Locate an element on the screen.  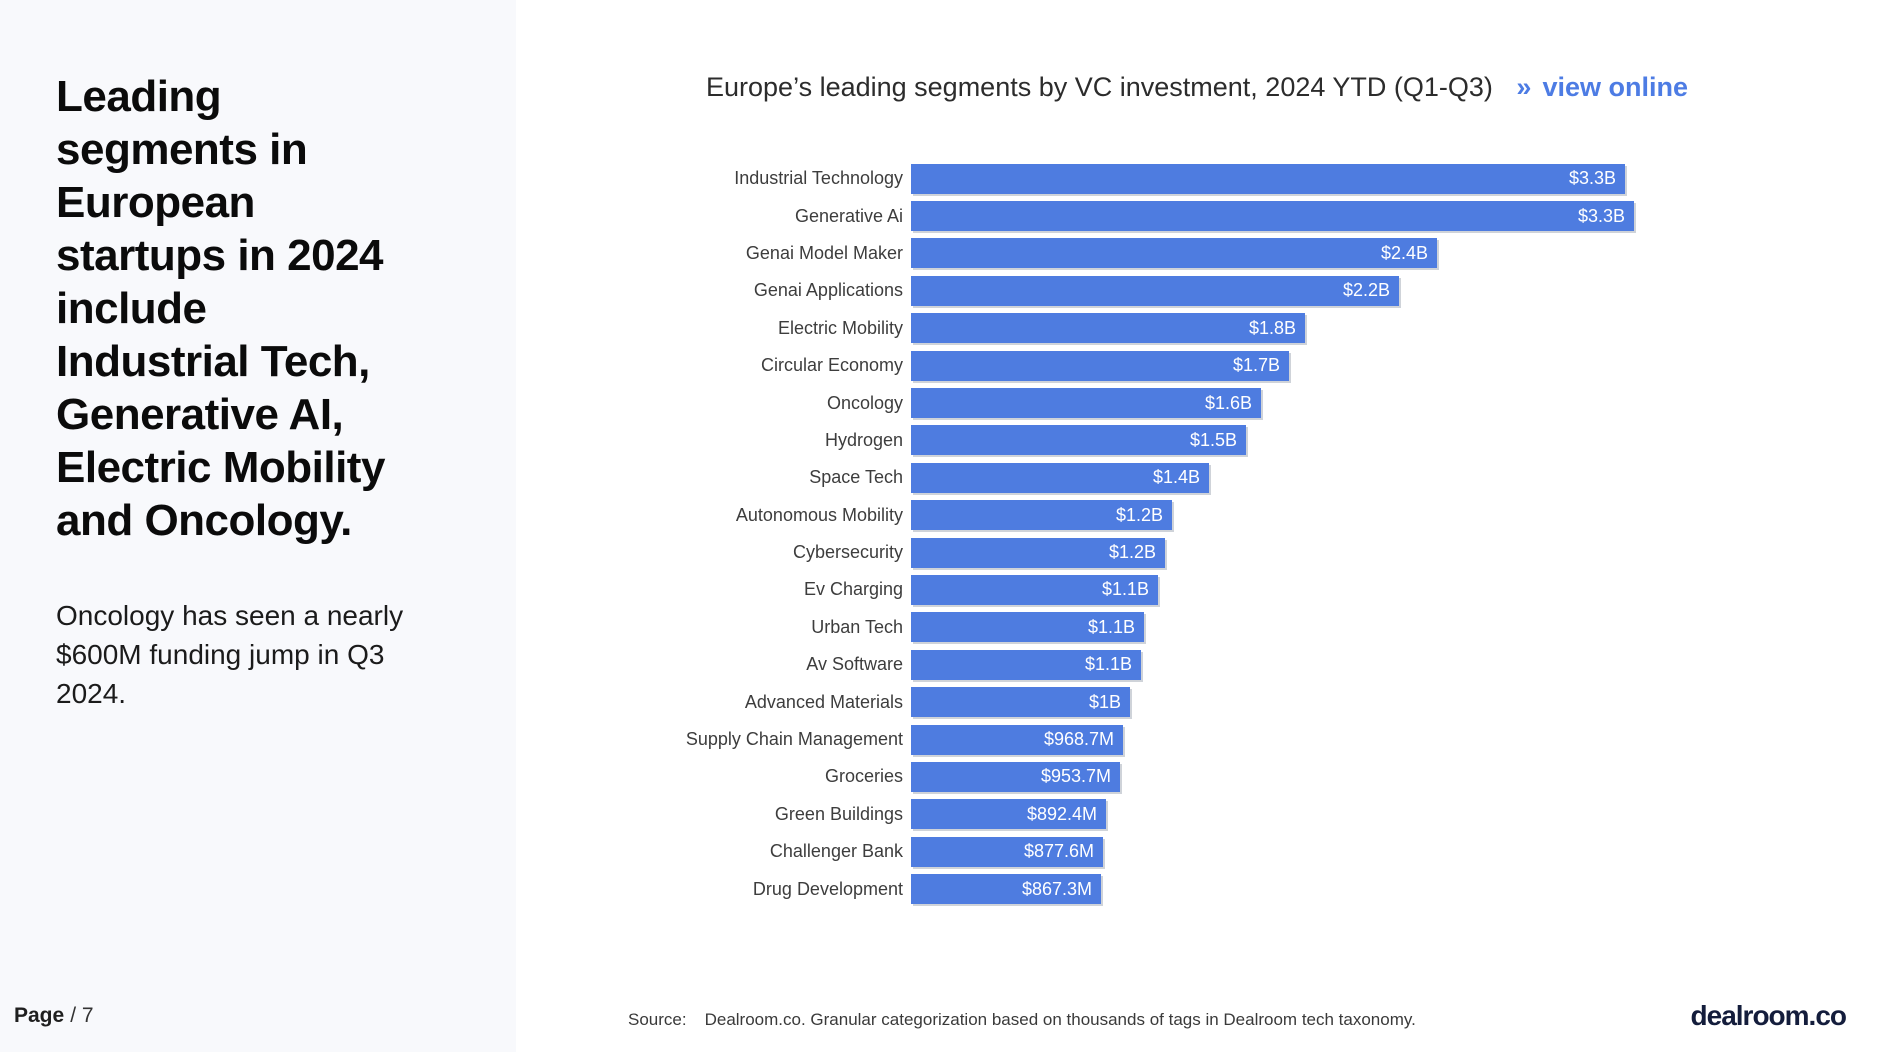
chart-row: Urban Tech $1.1B is located at coordinates (1155, 627).